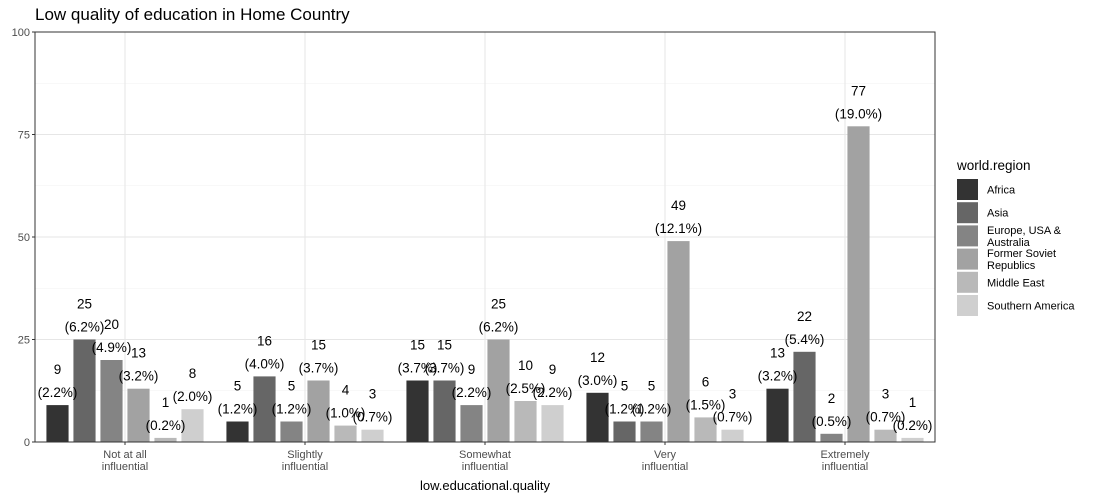 The height and width of the screenshot is (500, 1100). Describe the element at coordinates (858, 90) in the screenshot. I see `data-label: 77` at that location.